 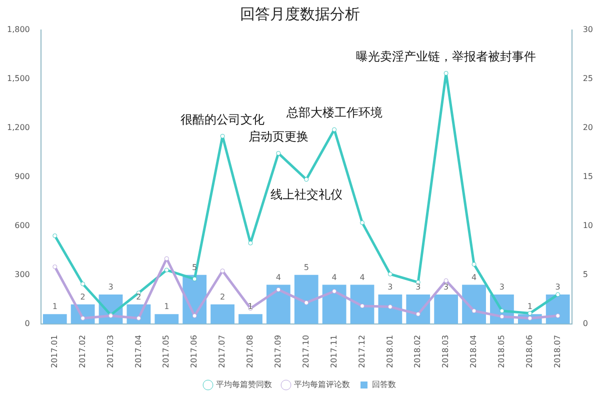 What do you see at coordinates (194, 351) in the screenshot?
I see `x-tick-label: 2017.06` at bounding box center [194, 351].